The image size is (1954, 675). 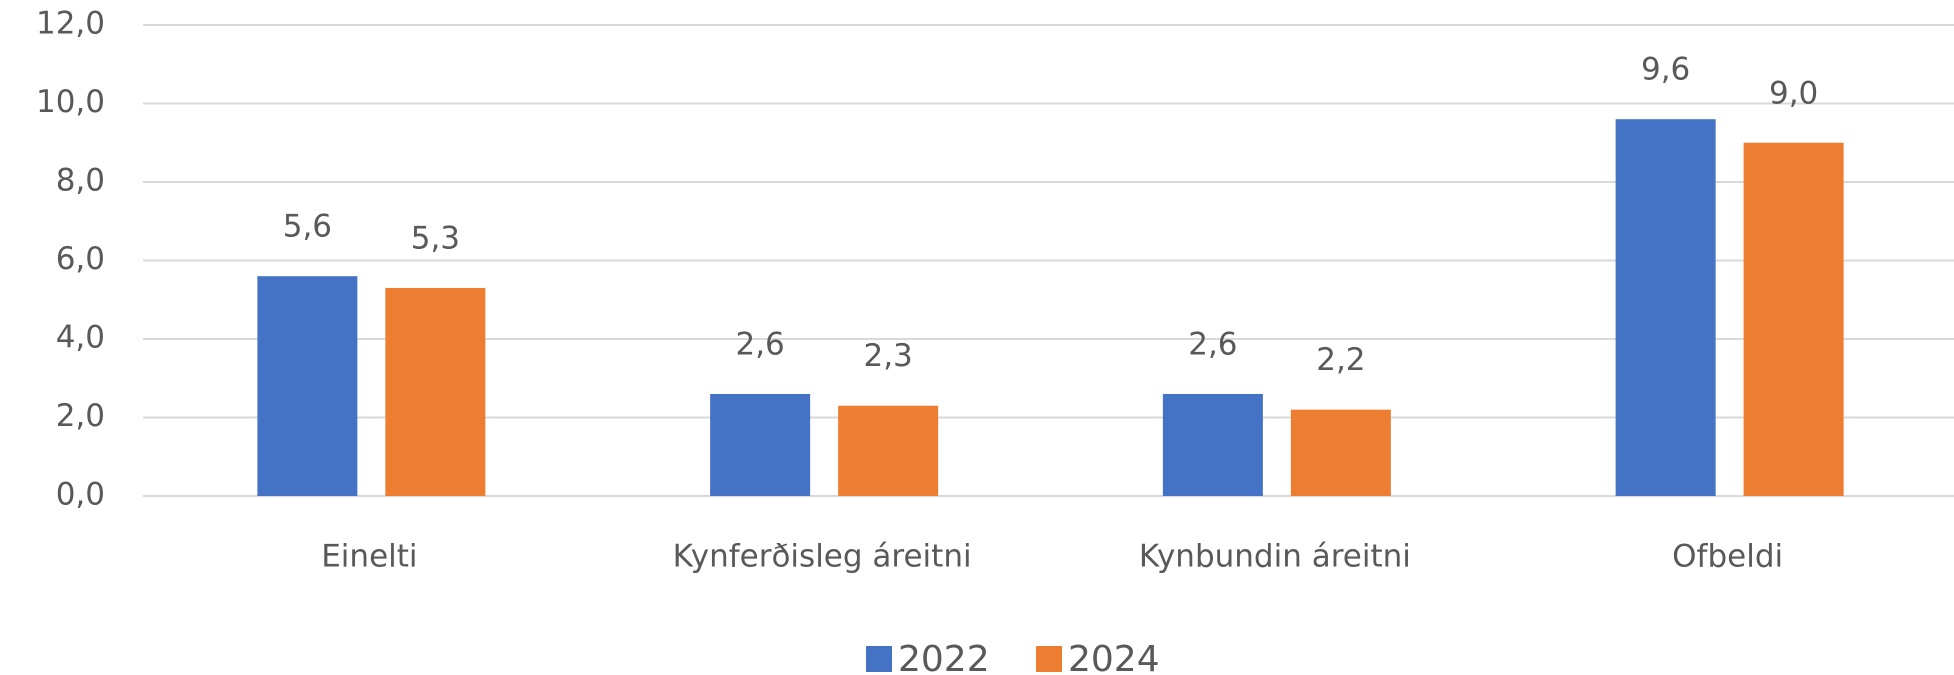 What do you see at coordinates (887, 356) in the screenshot?
I see `data-label: 2,3` at bounding box center [887, 356].